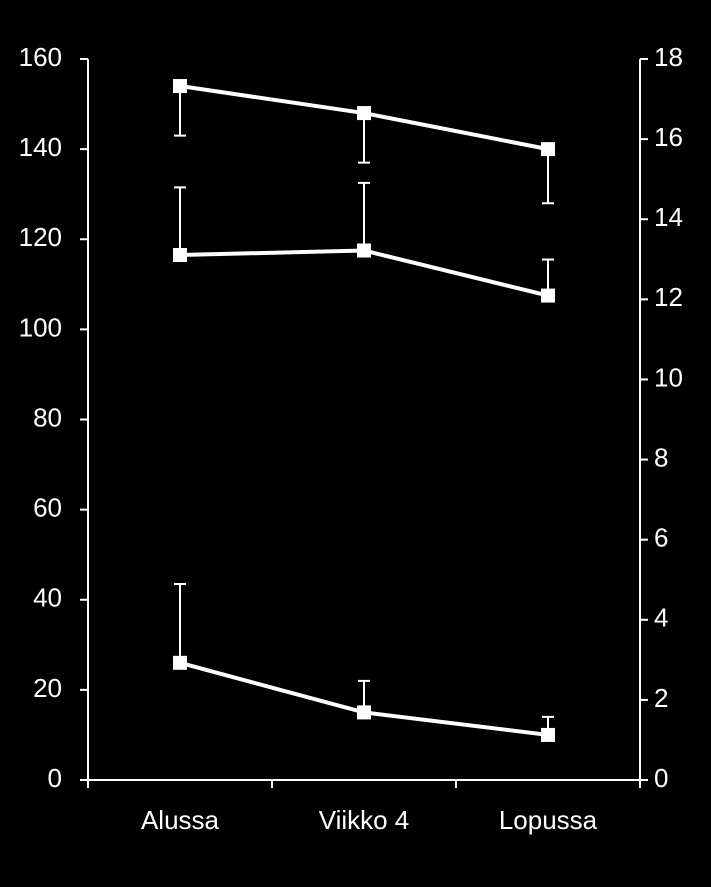 The image size is (711, 887). I want to click on x-tick-label: Alussa, so click(180, 820).